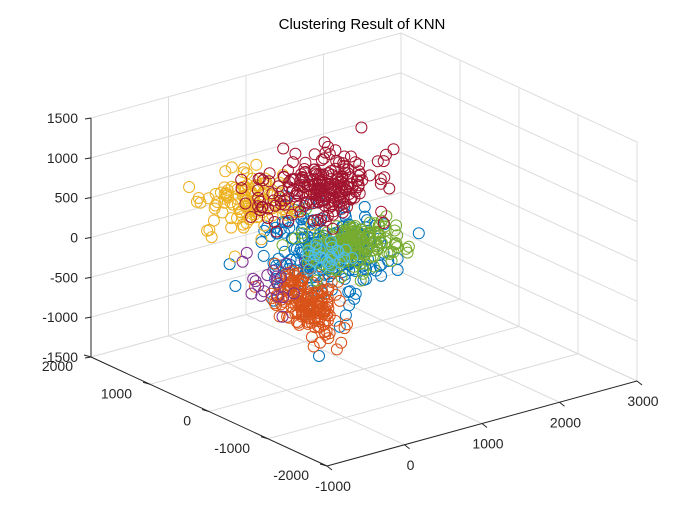  I want to click on z-tick-label: -1500, so click(60, 357).